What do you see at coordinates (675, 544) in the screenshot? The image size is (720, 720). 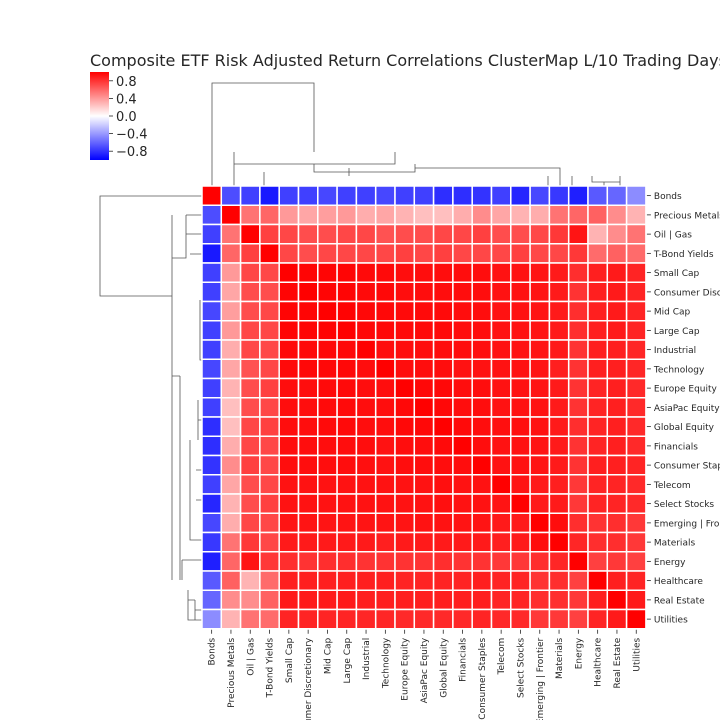 I see `row-label: Materials` at bounding box center [675, 544].